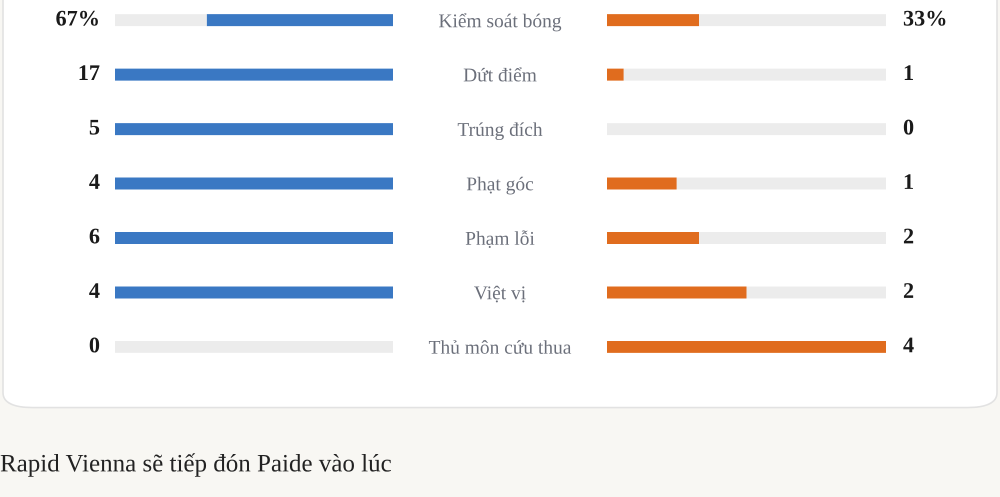  I want to click on text: 67%, so click(77, 18).